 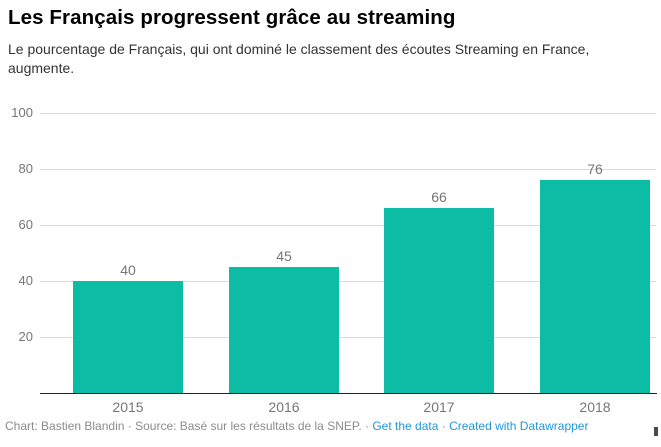 I want to click on y-axis-tick-label-40: 40, so click(x=25, y=280).